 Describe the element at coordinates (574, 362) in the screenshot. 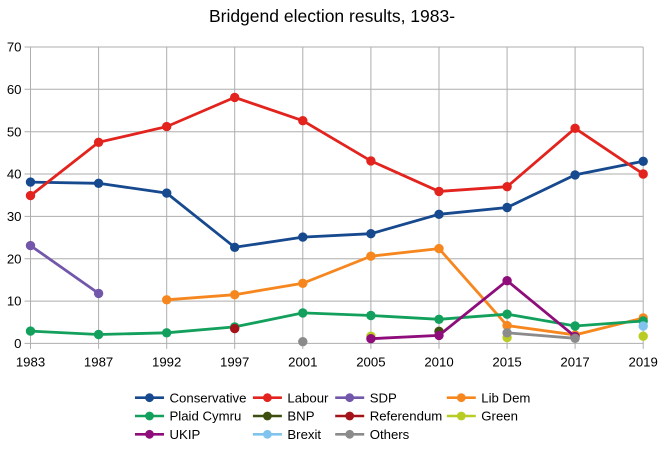

I see `svg-text: 2017` at that location.